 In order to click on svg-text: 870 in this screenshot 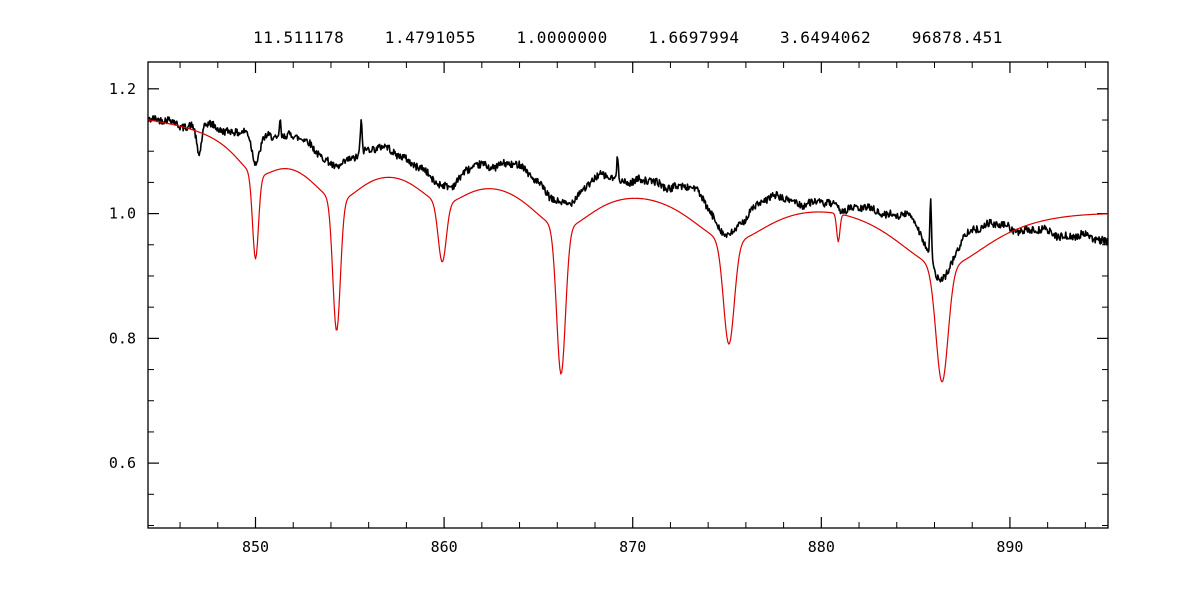, I will do `click(632, 547)`.